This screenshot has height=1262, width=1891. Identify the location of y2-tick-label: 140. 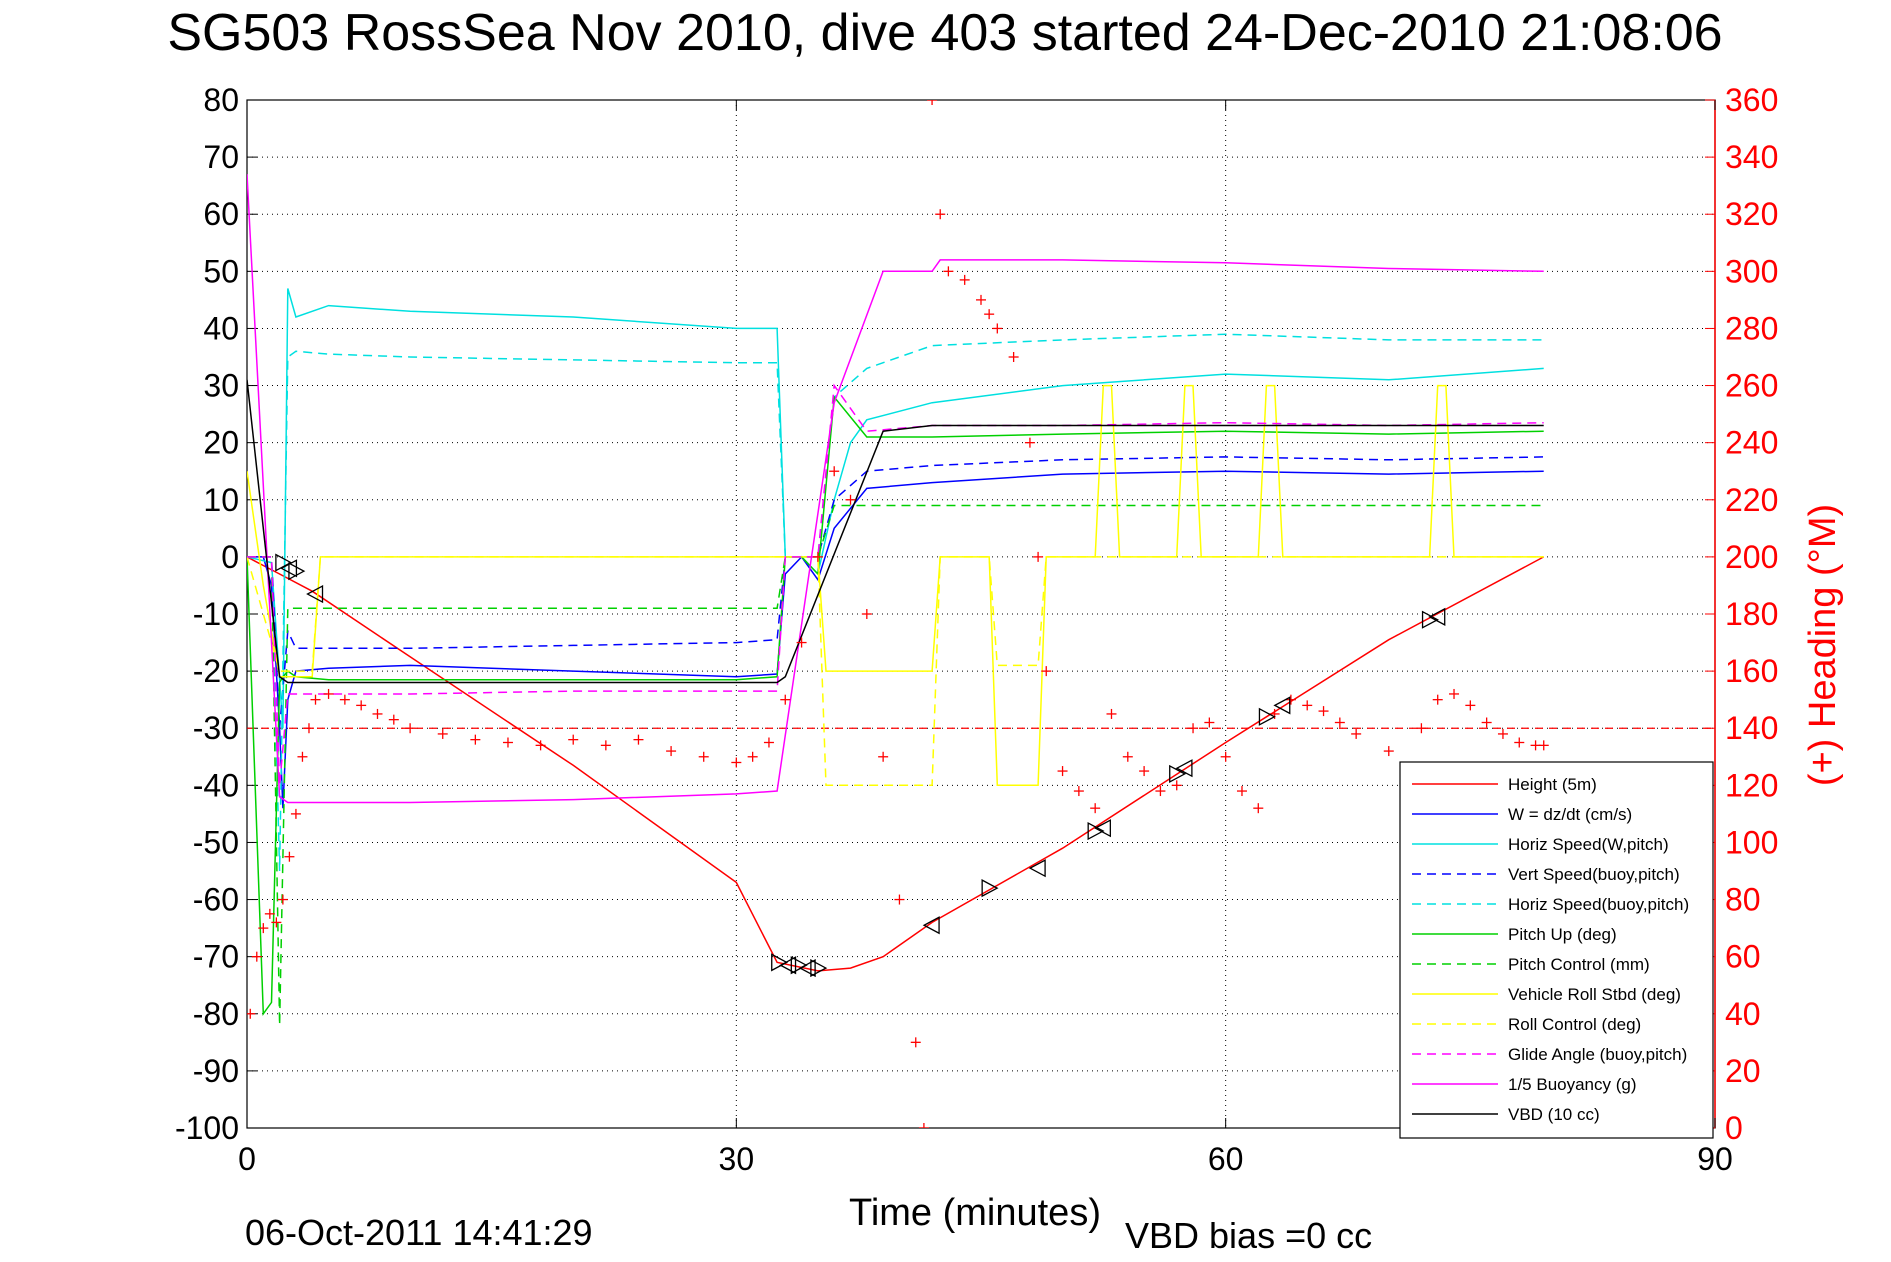
(1751, 728).